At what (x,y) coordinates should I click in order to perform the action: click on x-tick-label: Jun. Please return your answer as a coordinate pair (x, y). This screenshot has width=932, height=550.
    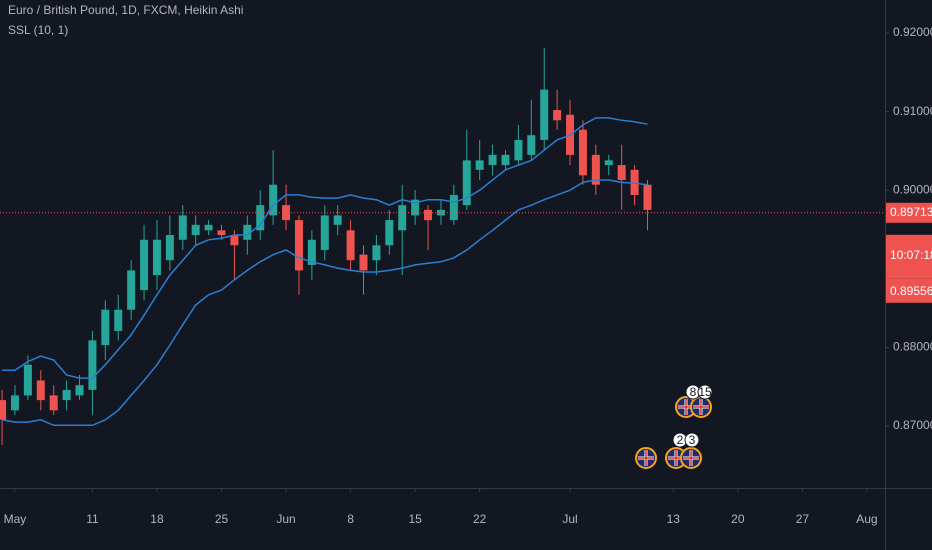
    Looking at the image, I should click on (285, 519).